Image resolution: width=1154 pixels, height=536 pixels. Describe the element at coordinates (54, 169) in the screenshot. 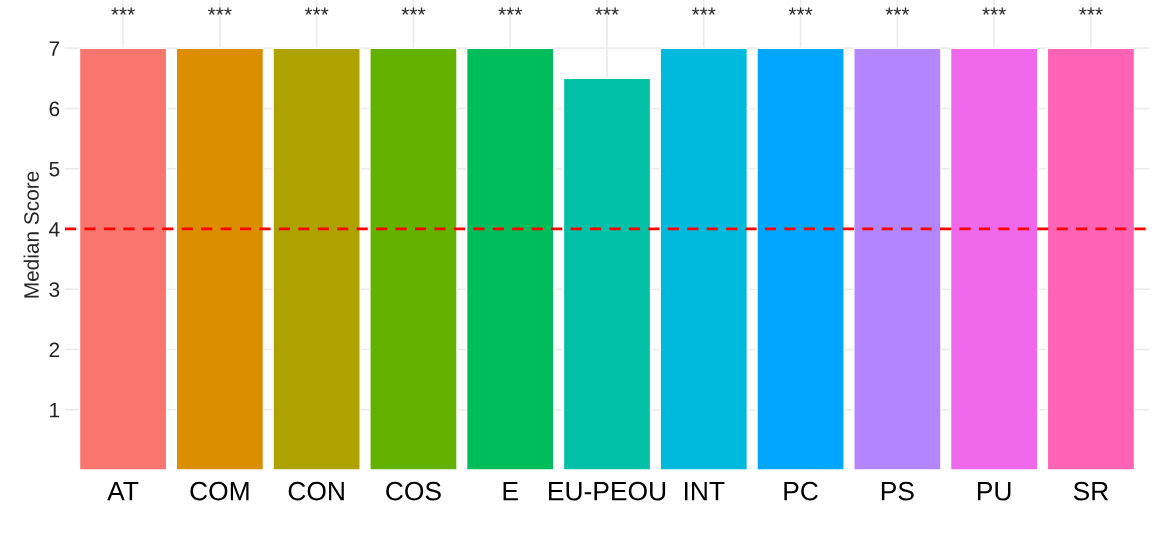

I see `y-tick-label: 5` at that location.